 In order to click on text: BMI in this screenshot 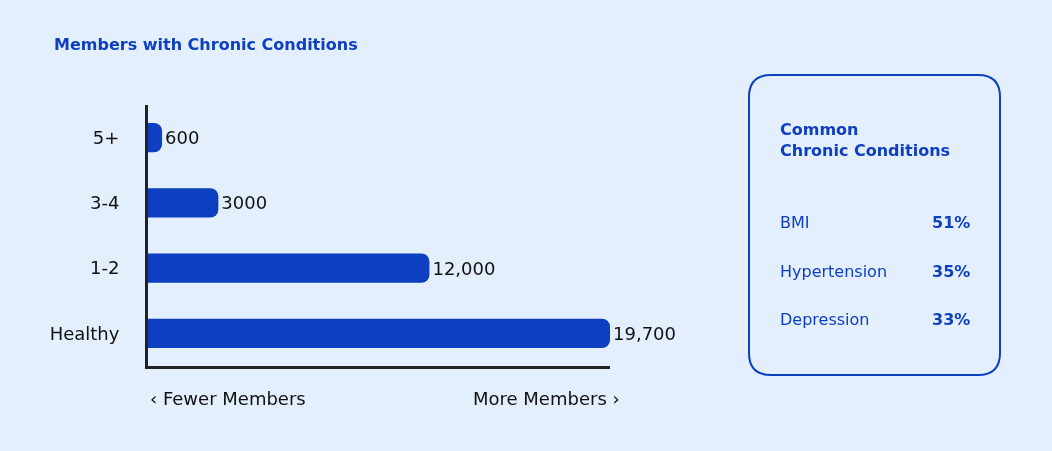, I will do `click(795, 222)`.